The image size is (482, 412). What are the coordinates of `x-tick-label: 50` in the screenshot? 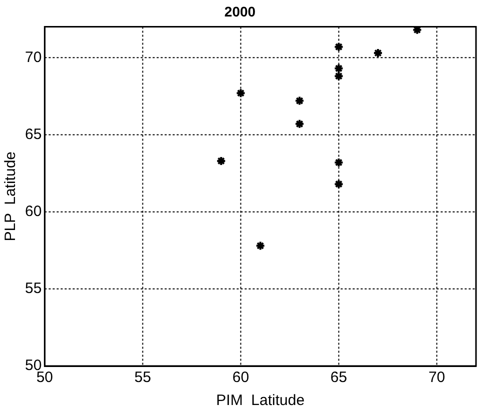 It's located at (45, 377).